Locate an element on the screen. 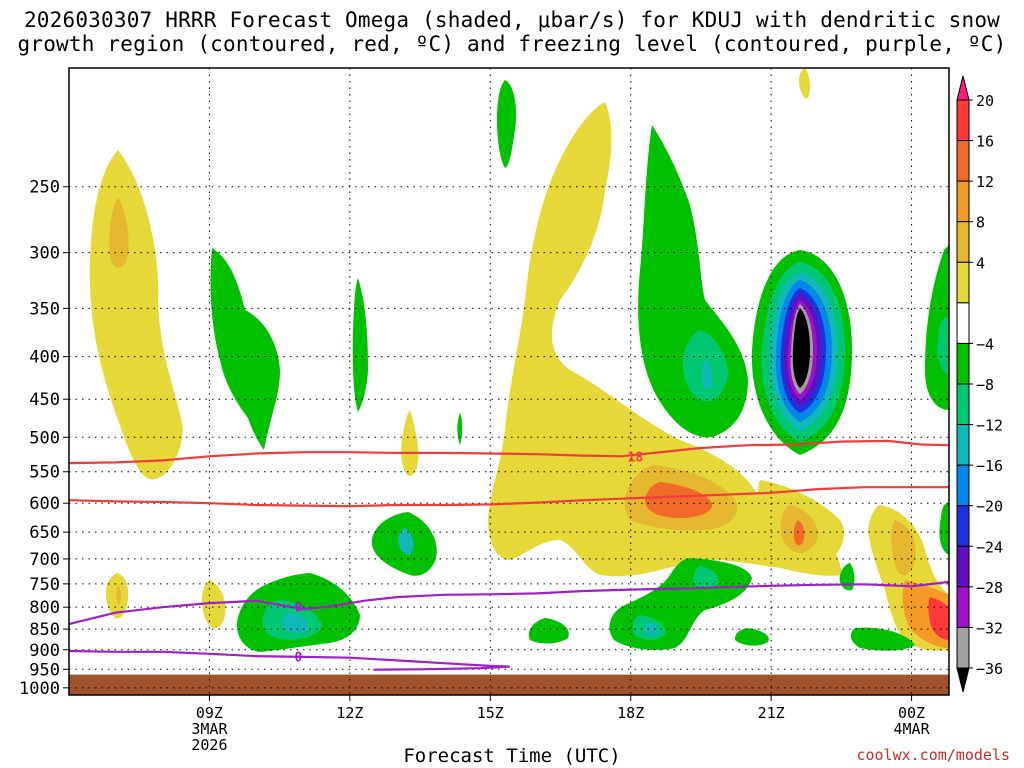  contour-label: 18 is located at coordinates (636, 457).